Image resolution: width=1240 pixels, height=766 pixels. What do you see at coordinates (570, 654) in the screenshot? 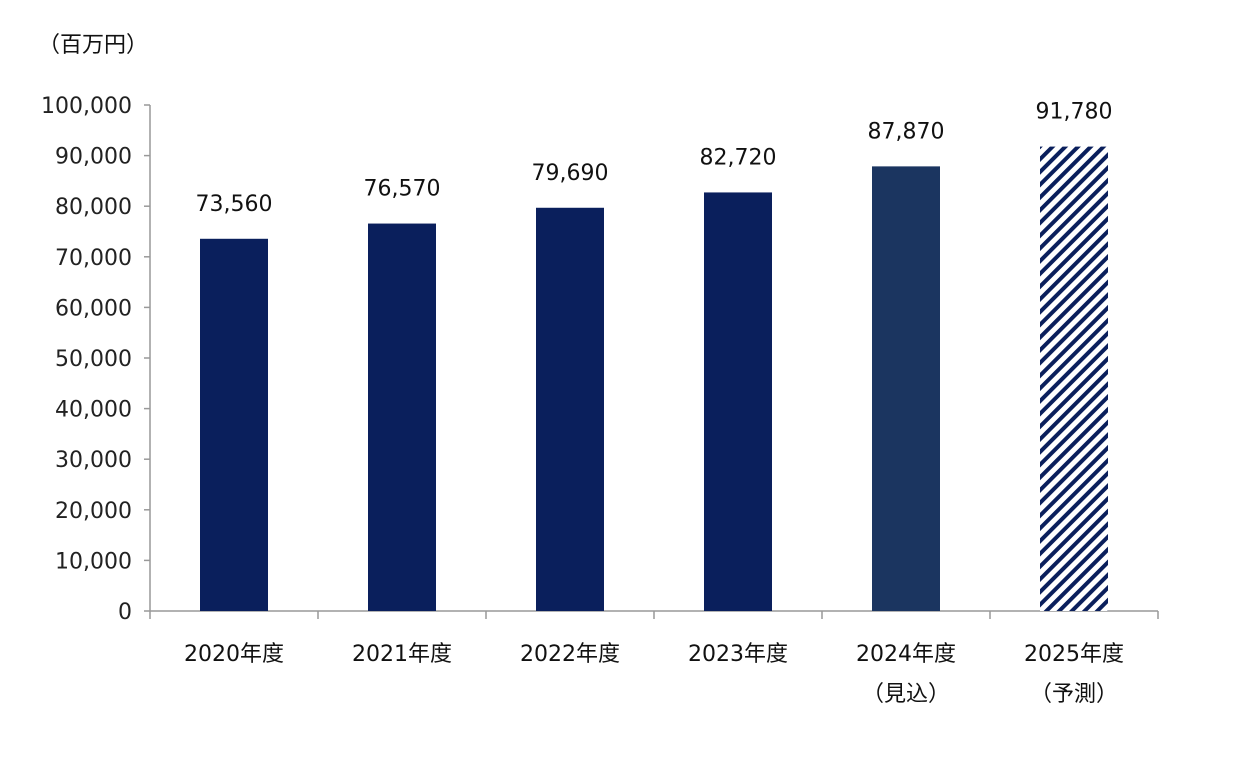
I see `x-tick-label: 2022年度` at bounding box center [570, 654].